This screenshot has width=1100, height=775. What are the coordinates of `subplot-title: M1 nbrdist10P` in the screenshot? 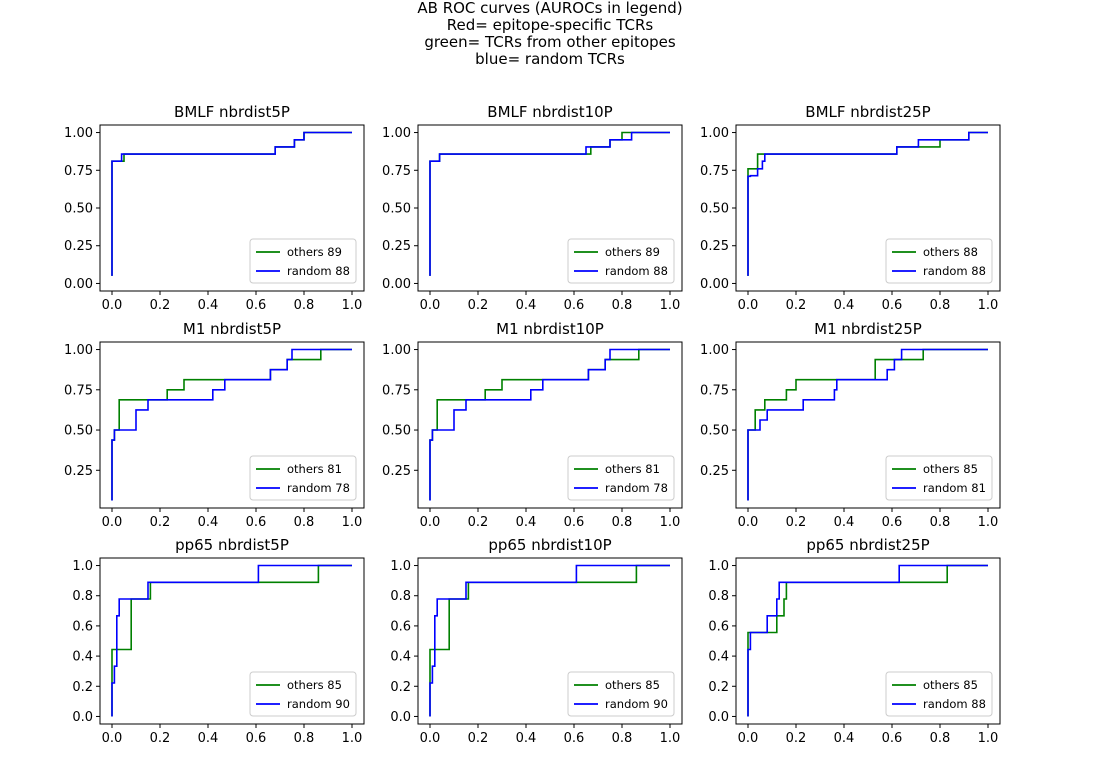 It's located at (550, 329).